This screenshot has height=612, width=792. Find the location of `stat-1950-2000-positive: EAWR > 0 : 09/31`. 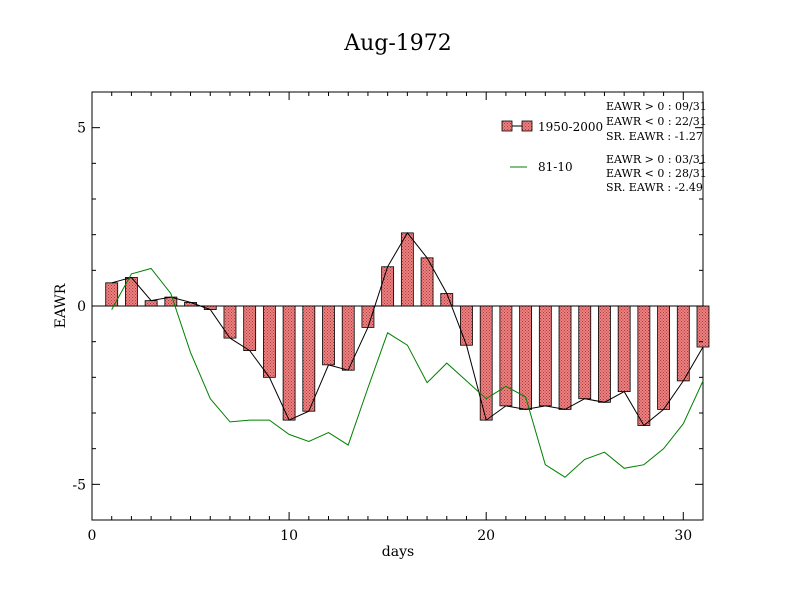

stat-1950-2000-positive: EAWR > 0 : 09/31 is located at coordinates (656, 106).